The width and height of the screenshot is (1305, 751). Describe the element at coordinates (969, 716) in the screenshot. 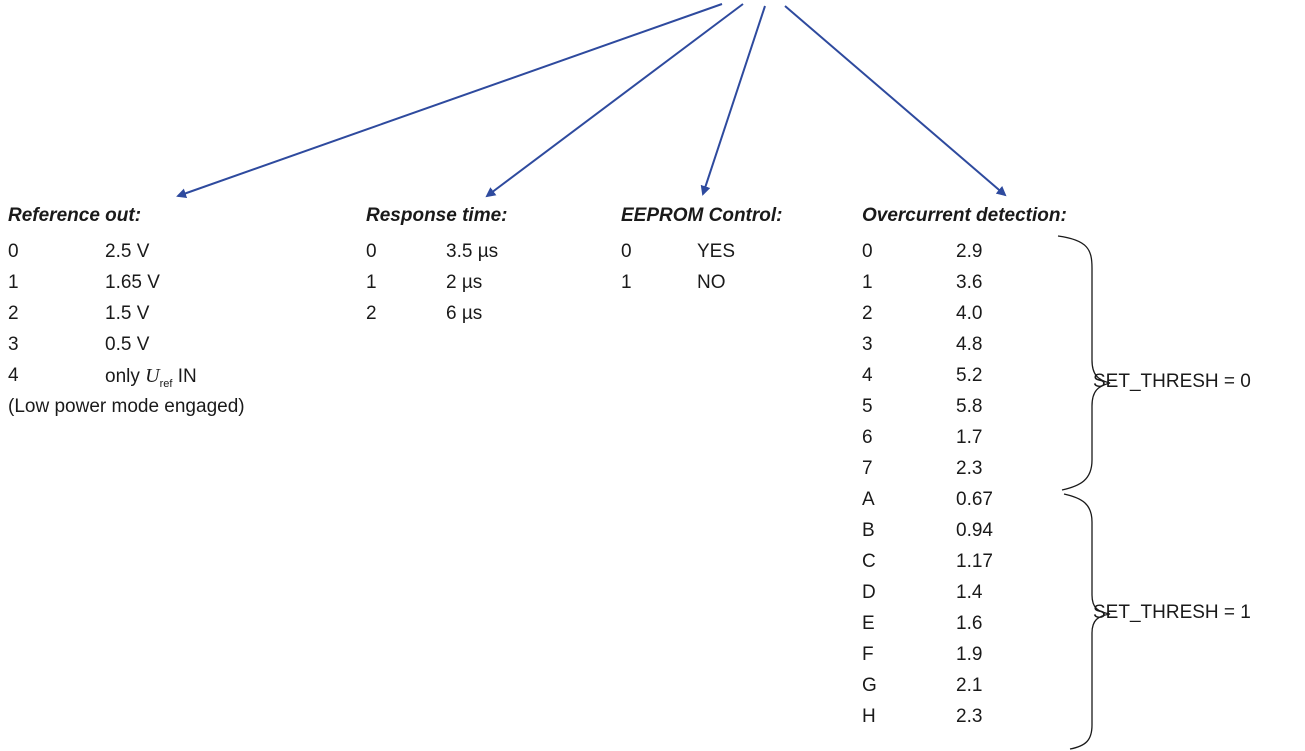

I see `overcurrent-value-15: 2.3` at that location.